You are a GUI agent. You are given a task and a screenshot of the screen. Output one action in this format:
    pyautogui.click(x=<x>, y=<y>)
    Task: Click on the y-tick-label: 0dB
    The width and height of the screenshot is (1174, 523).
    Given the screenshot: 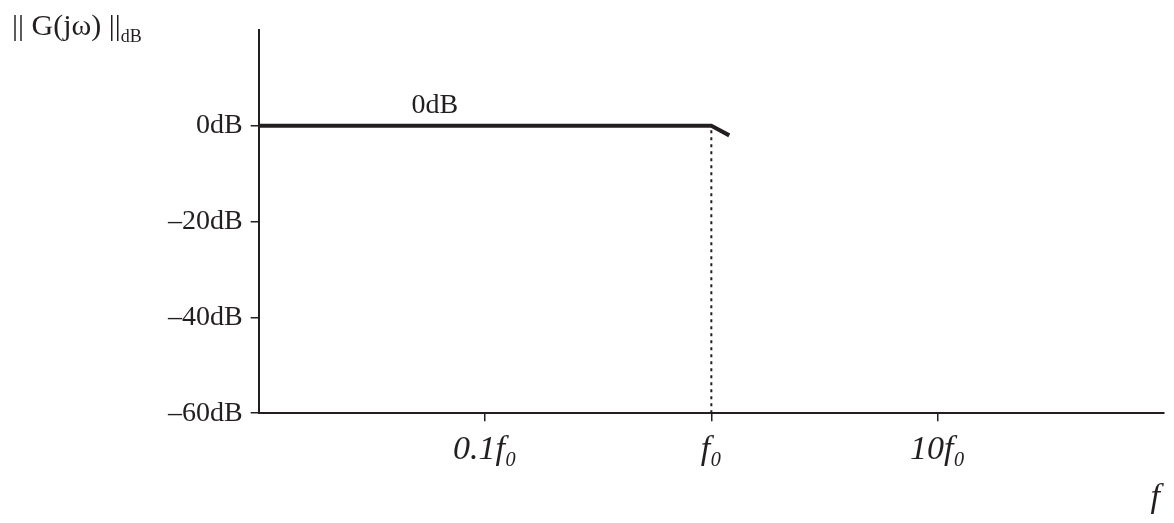 What is the action you would take?
    pyautogui.click(x=219, y=124)
    